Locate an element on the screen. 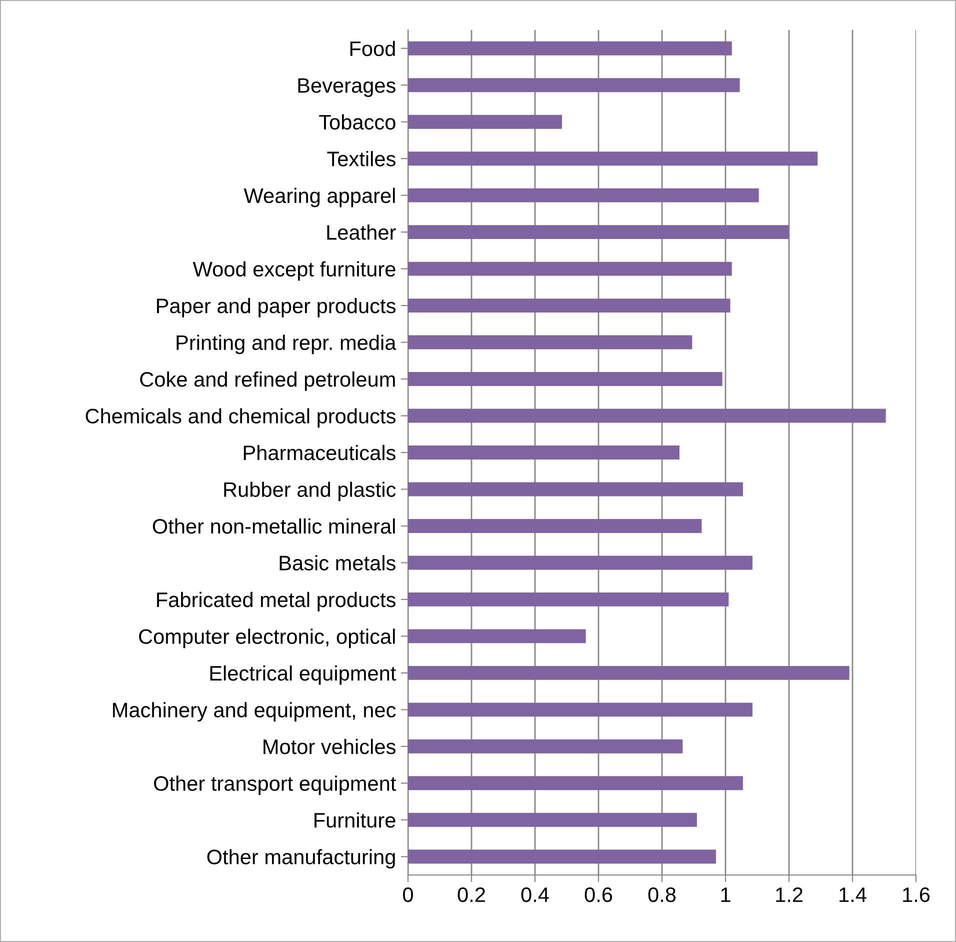 The width and height of the screenshot is (956, 942). y-tick-label: Furniture is located at coordinates (355, 820).